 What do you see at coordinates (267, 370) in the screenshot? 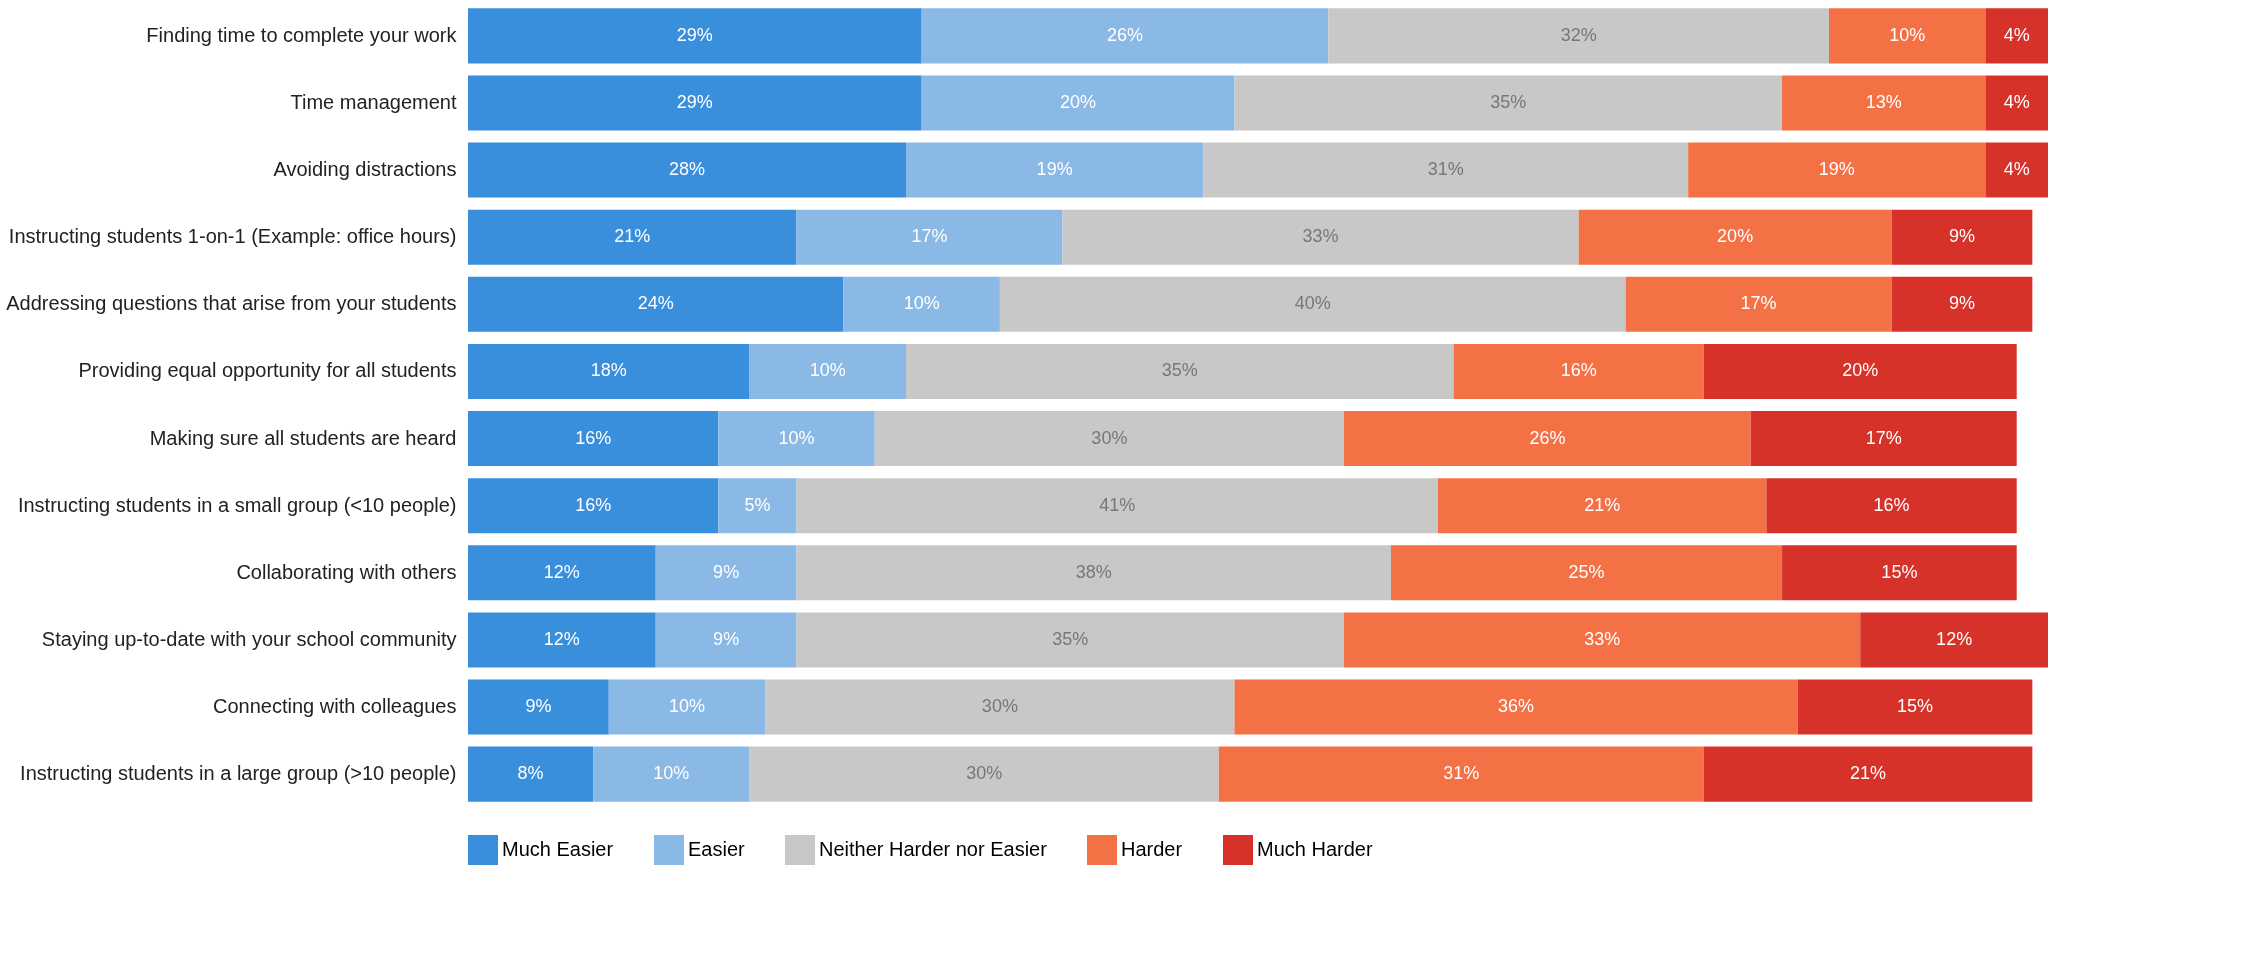
I see `y-tick-label: Providing equal opportunity for all students` at bounding box center [267, 370].